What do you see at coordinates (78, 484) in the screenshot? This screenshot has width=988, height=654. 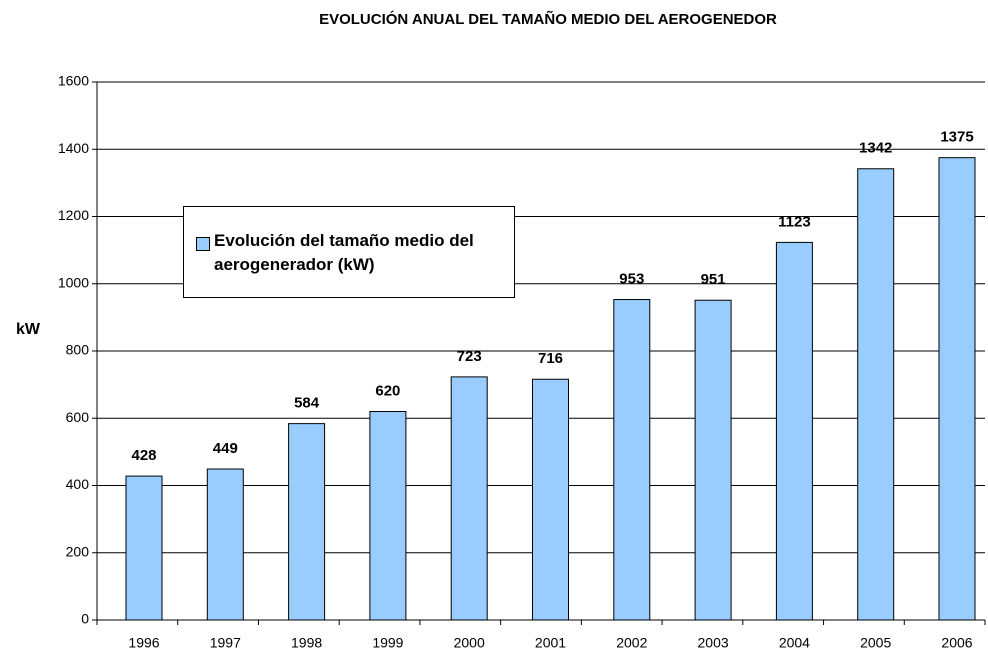 I see `y-tick-label: 400` at bounding box center [78, 484].